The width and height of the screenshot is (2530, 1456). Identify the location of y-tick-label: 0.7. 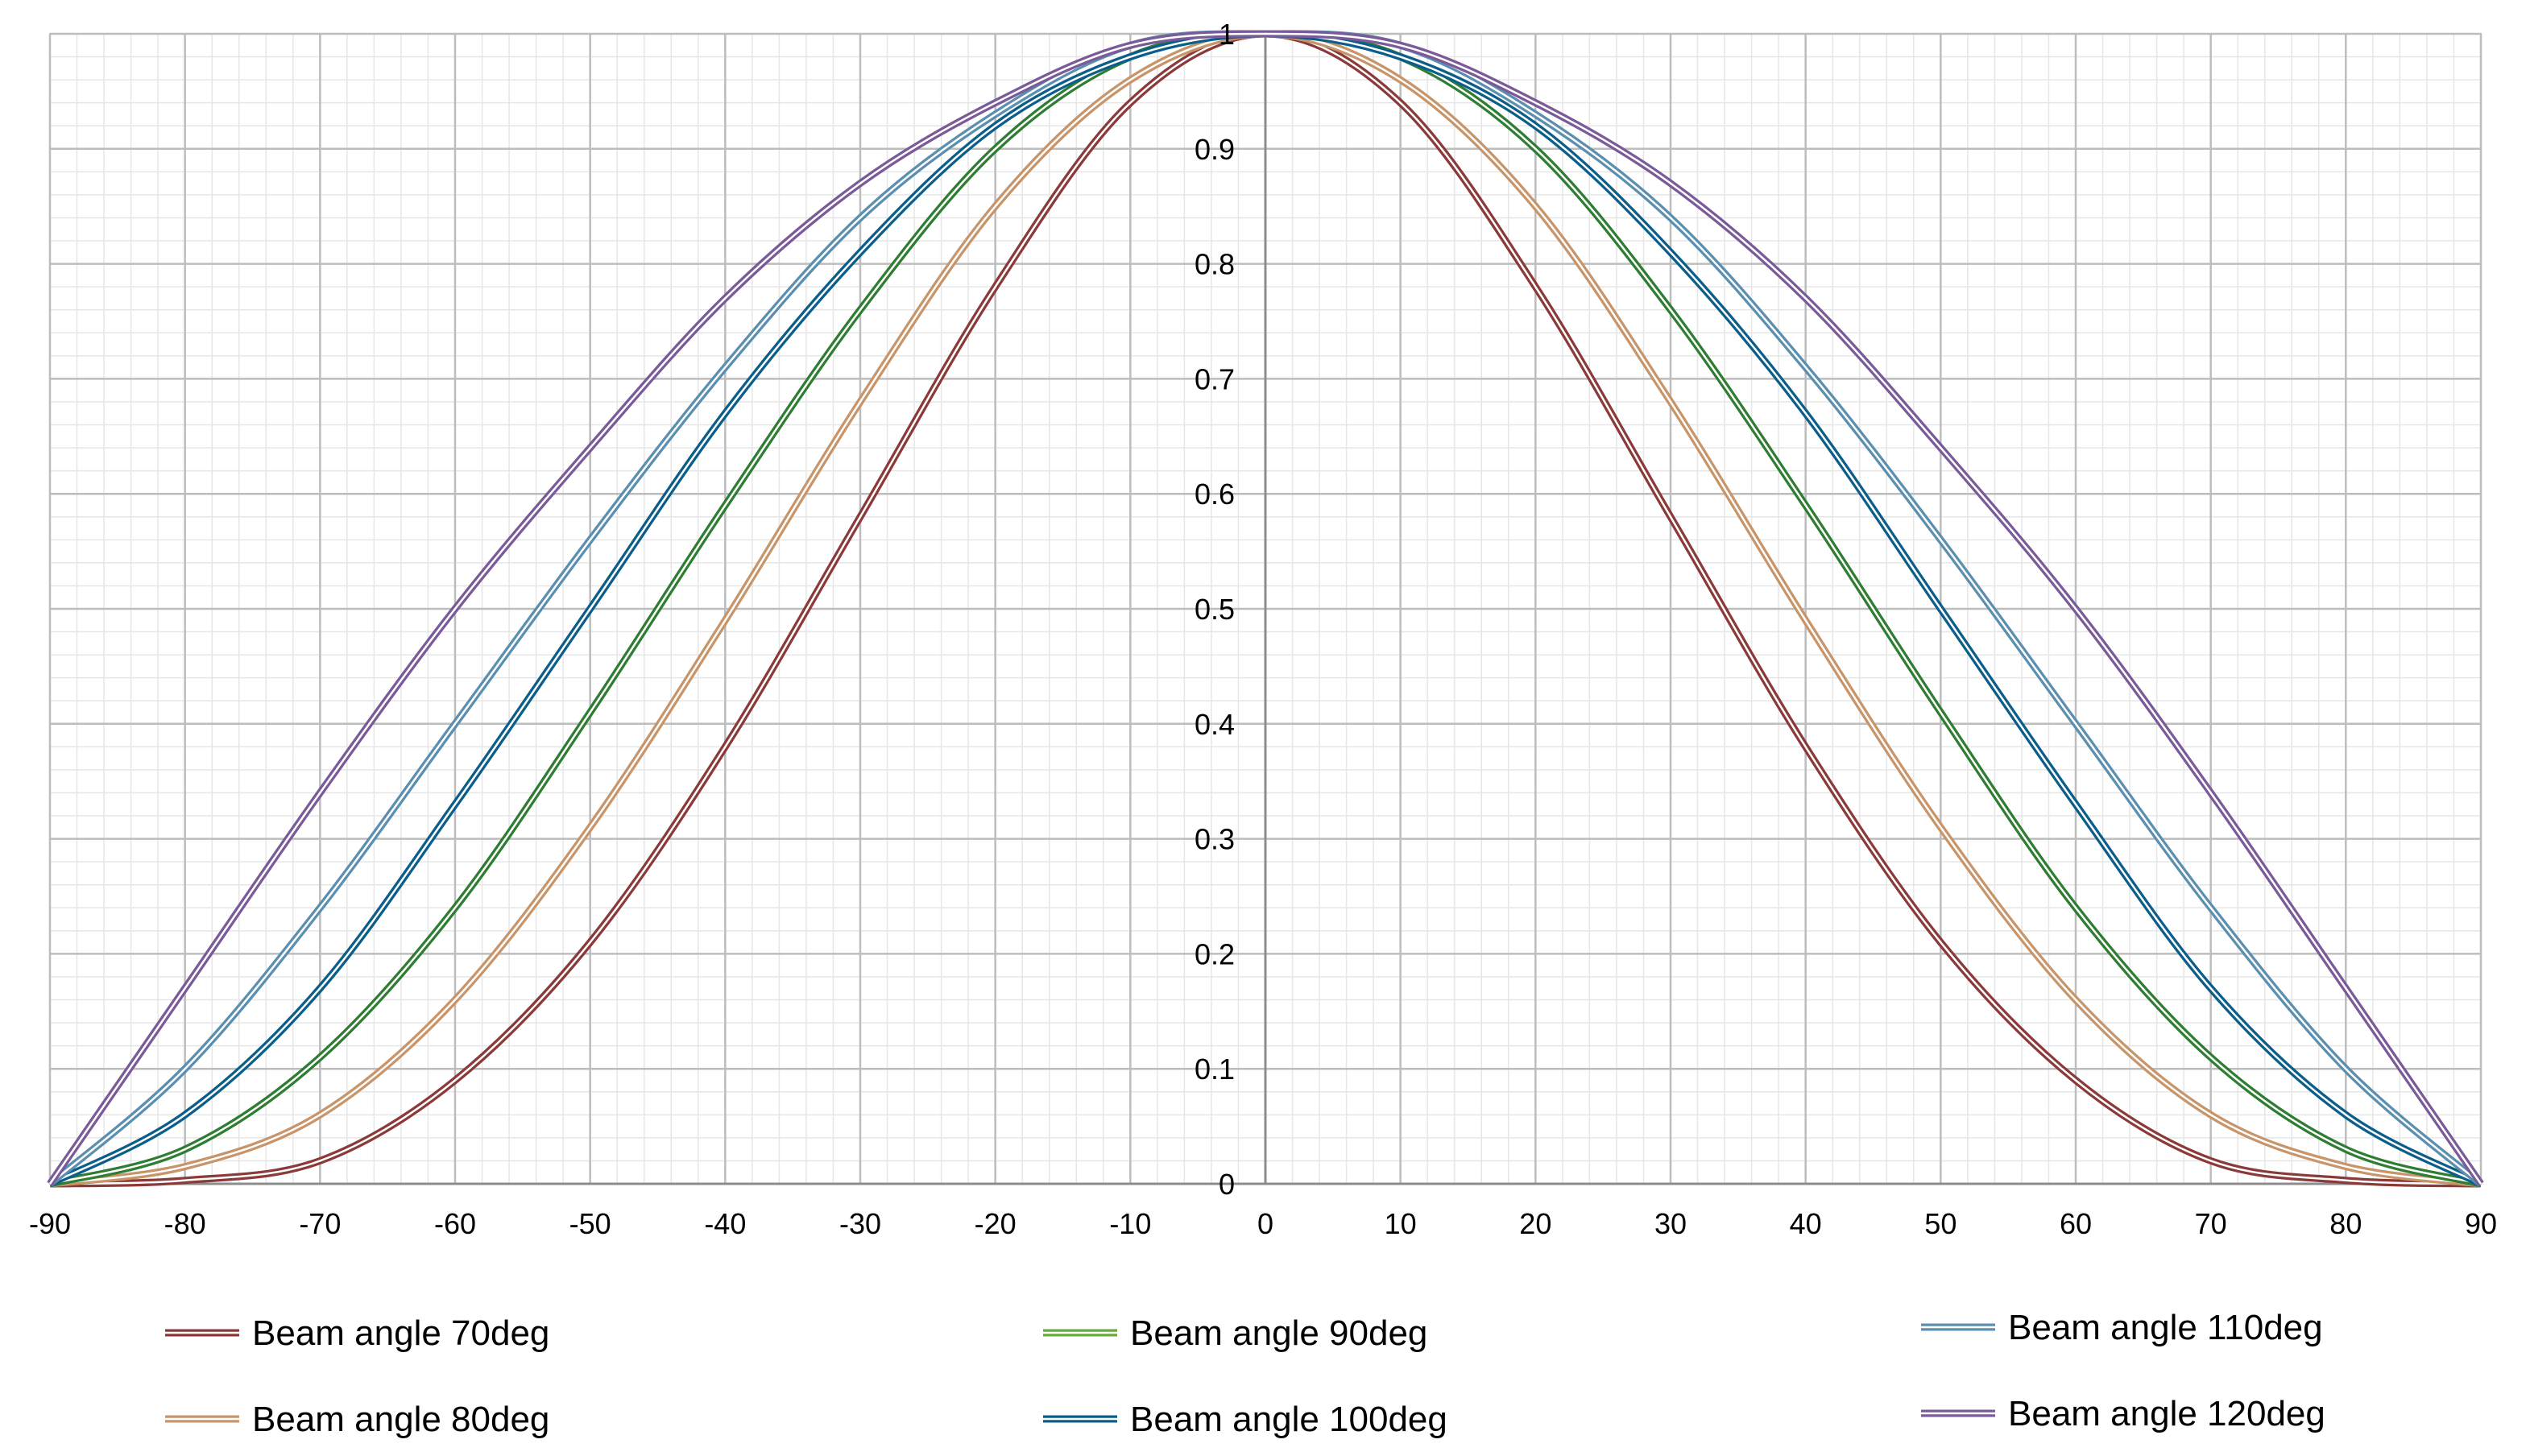
(1215, 379).